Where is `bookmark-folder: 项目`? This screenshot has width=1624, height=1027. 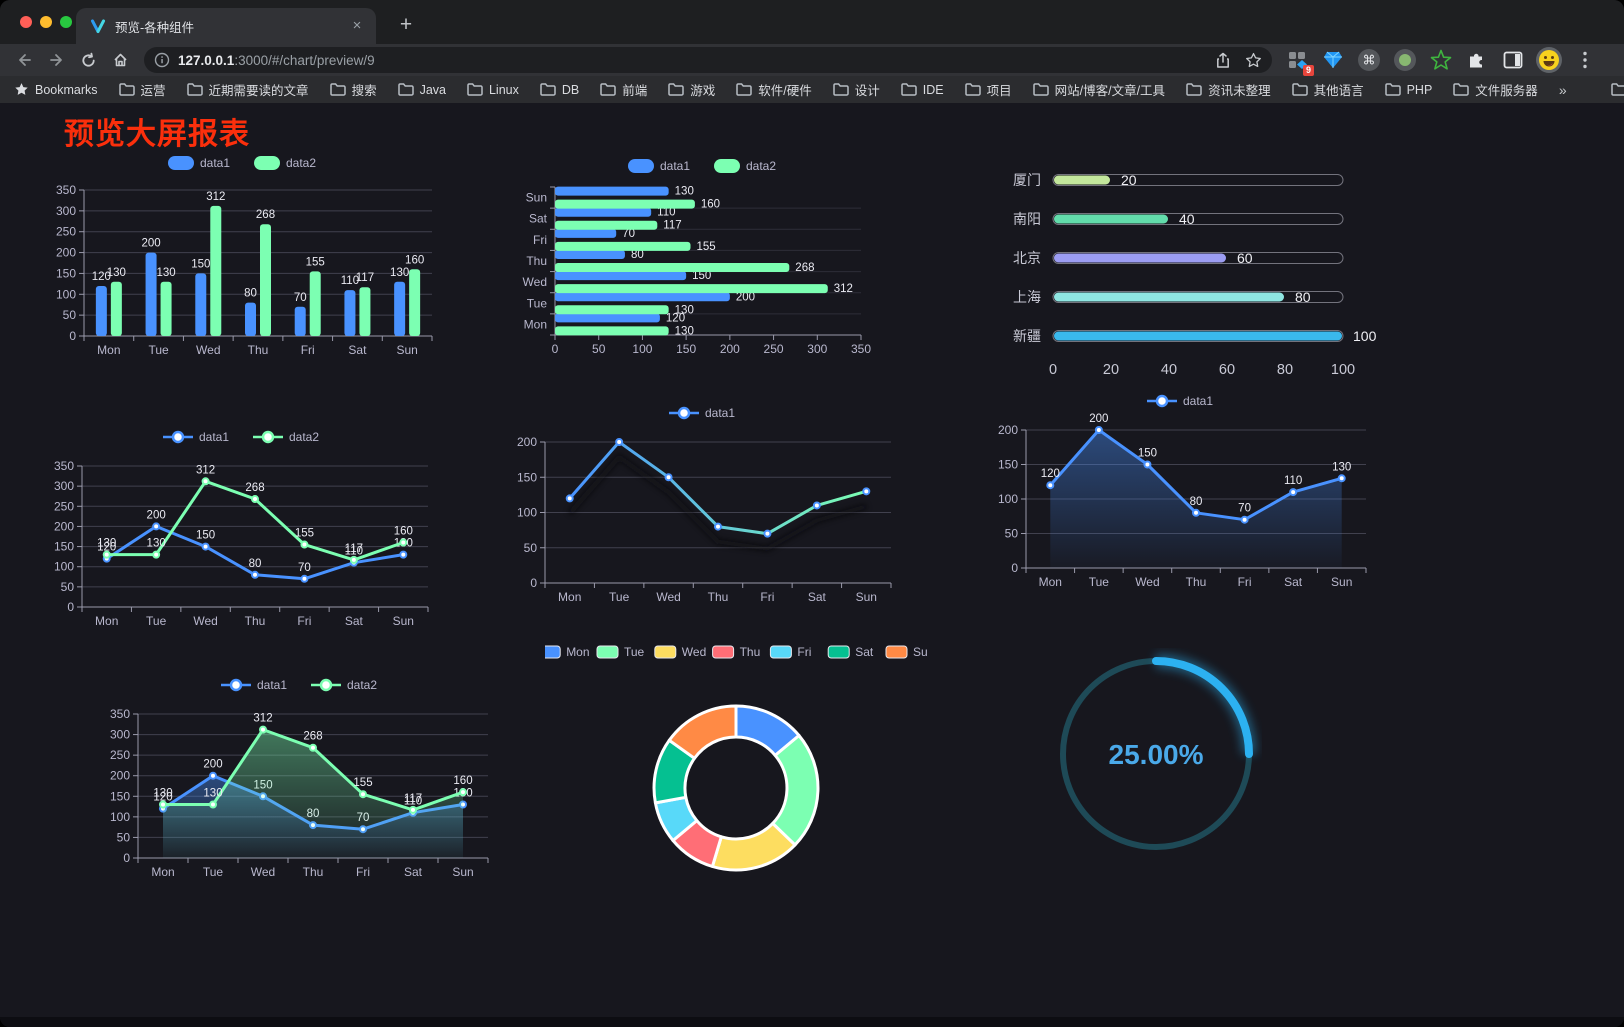 bookmark-folder: 项目 is located at coordinates (988, 89).